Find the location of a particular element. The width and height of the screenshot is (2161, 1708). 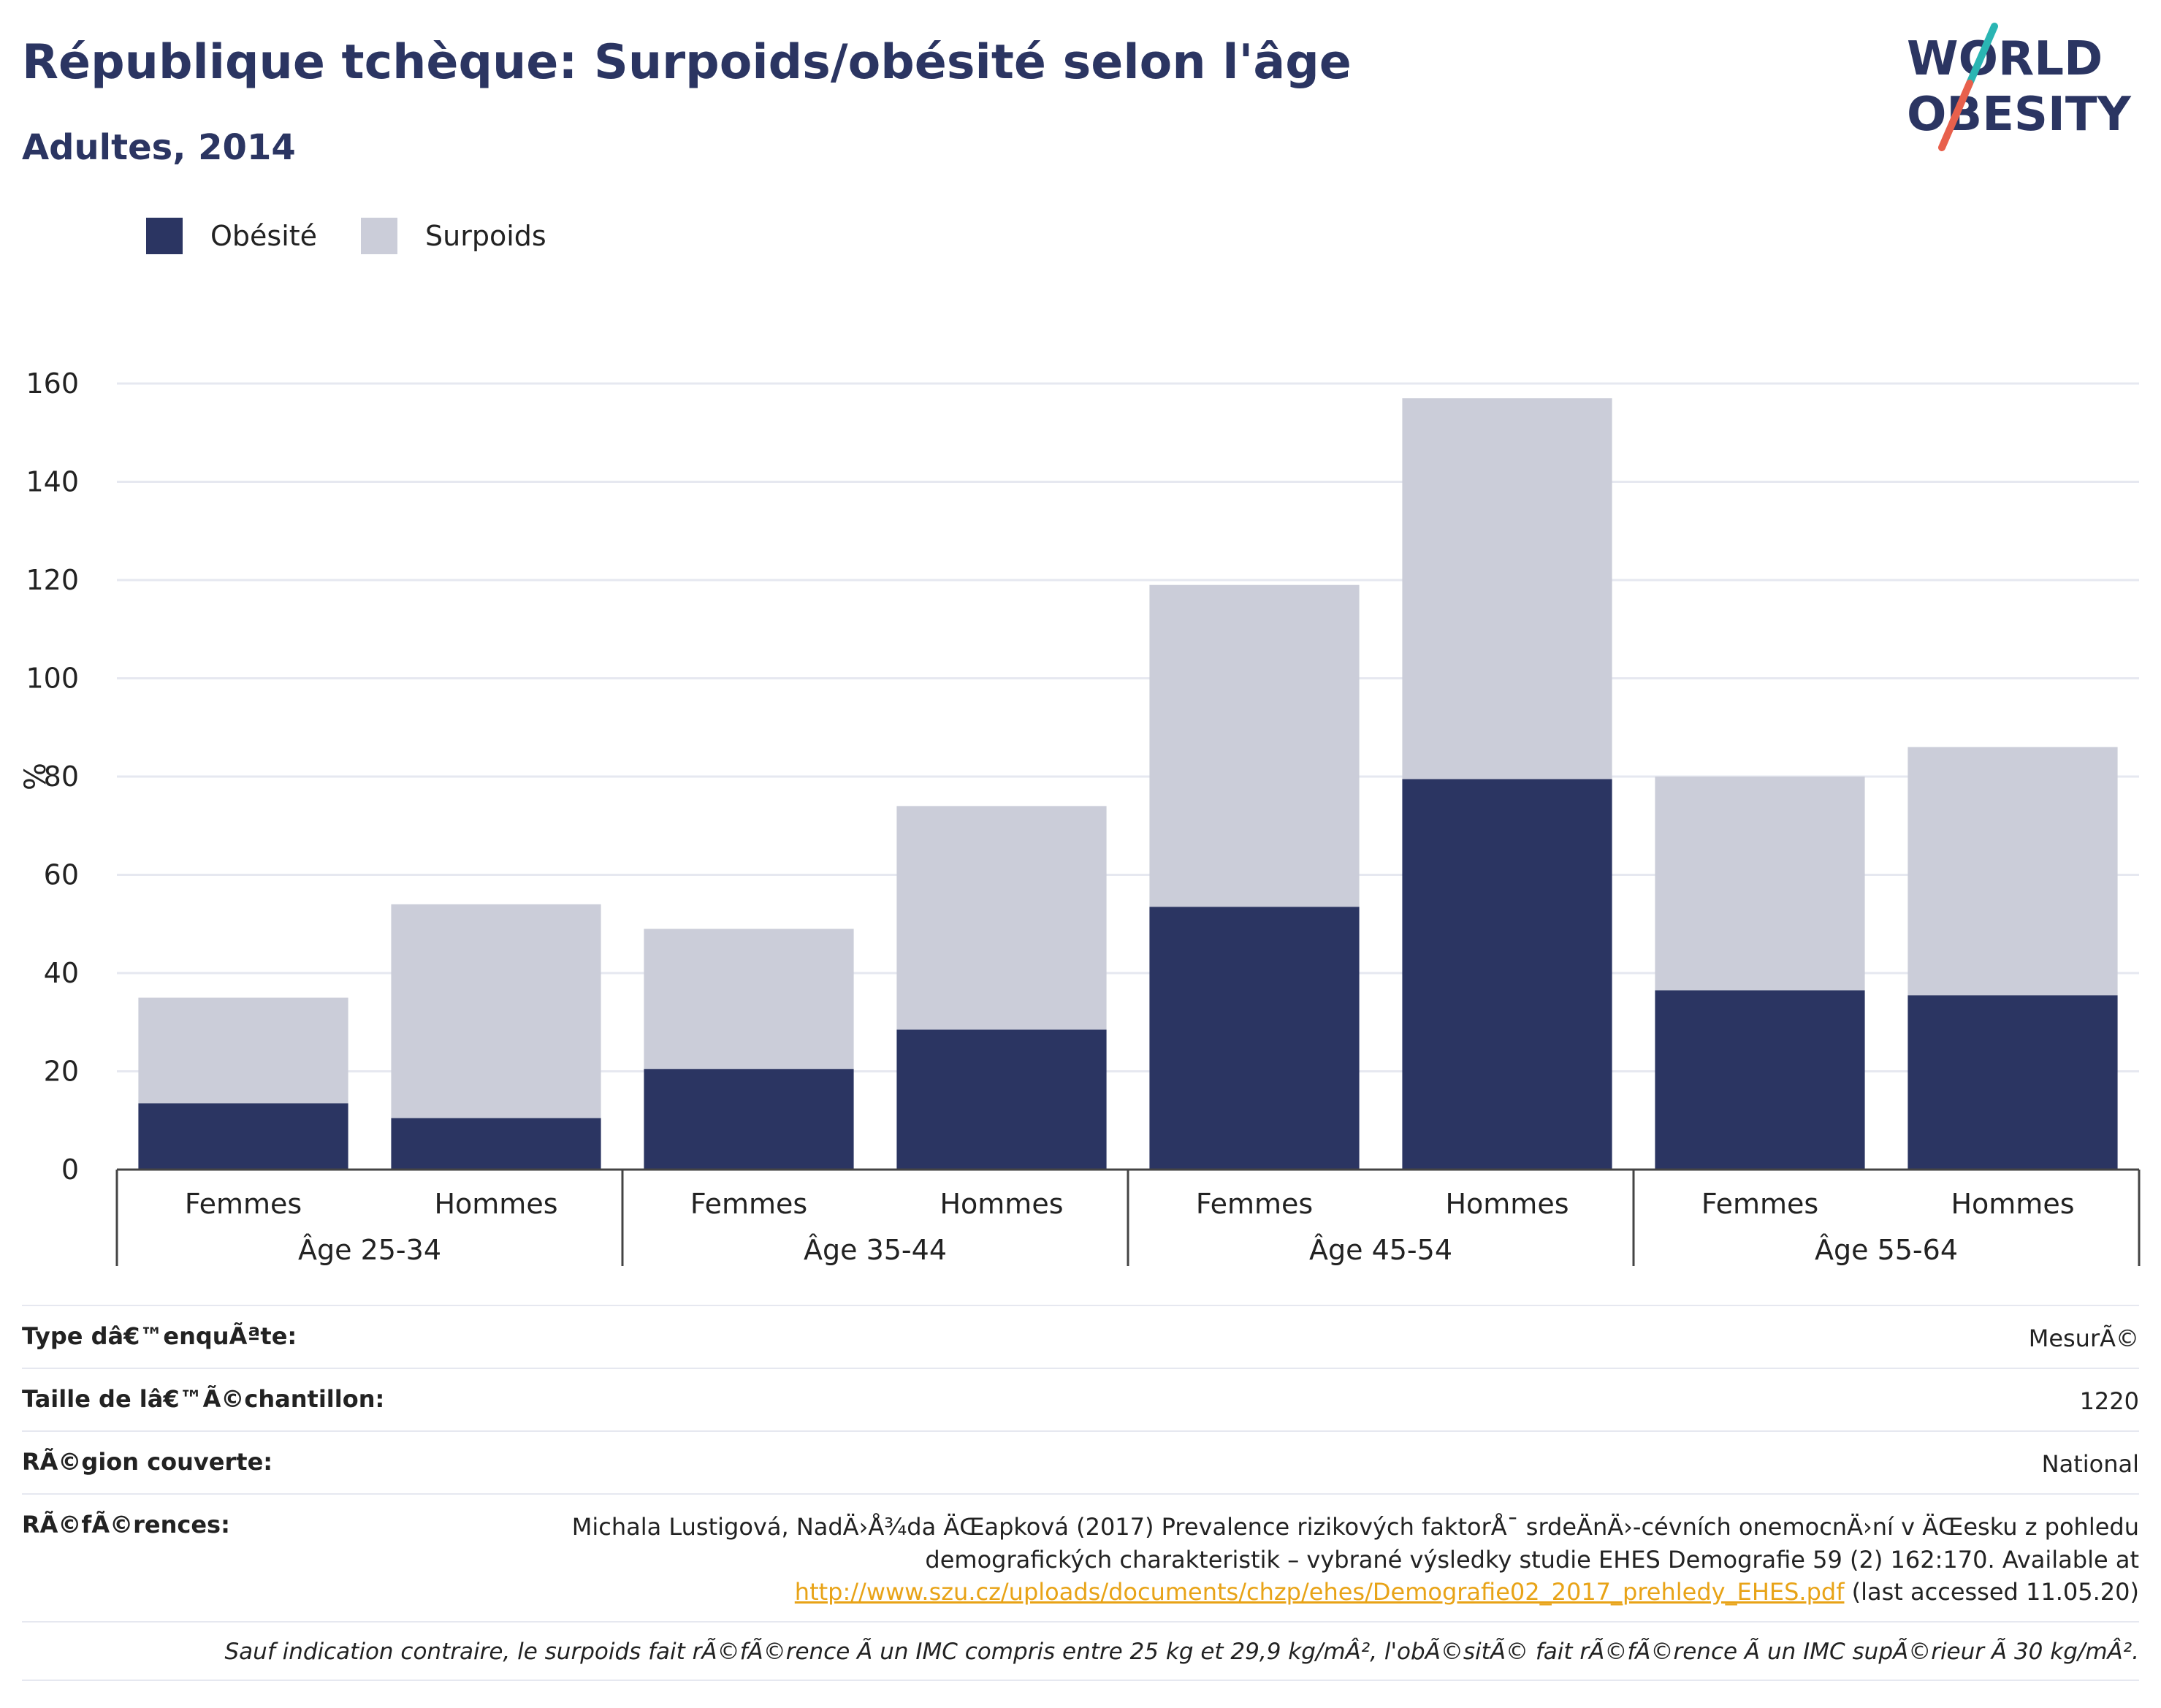

legend-label-obesite: Obésité is located at coordinates (264, 236).